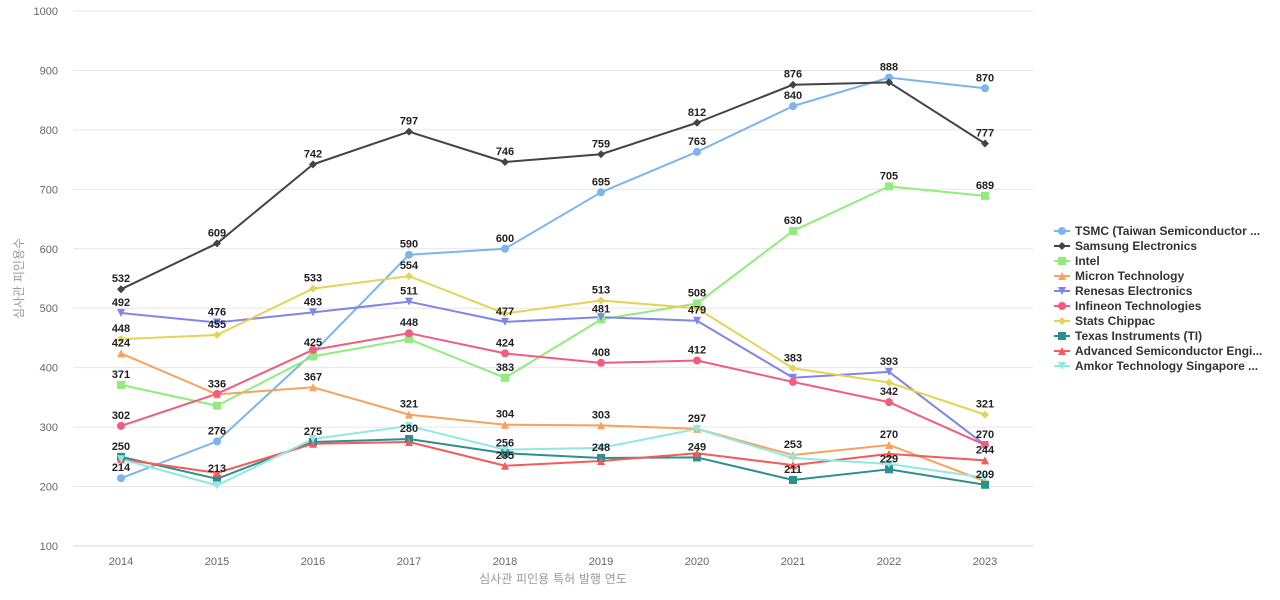  Describe the element at coordinates (889, 176) in the screenshot. I see `data-label: 705` at that location.